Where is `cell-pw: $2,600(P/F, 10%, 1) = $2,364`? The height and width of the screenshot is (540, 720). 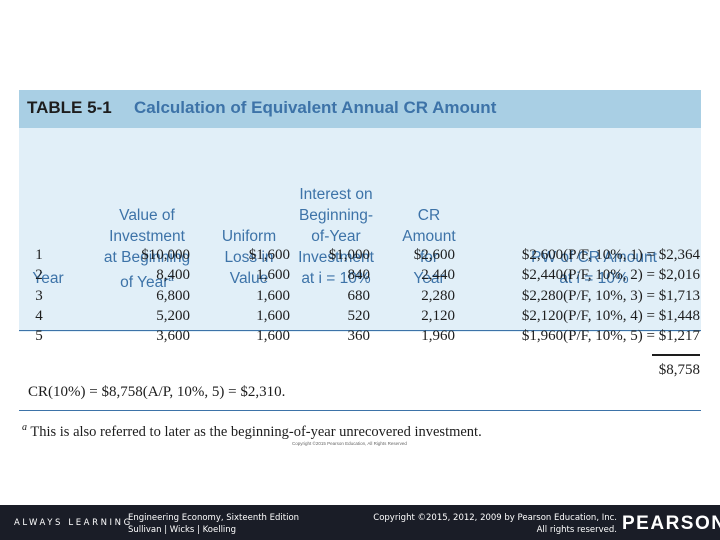
cell-pw: $2,600(P/F, 10%, 1) = $2,364 is located at coordinates (610, 255).